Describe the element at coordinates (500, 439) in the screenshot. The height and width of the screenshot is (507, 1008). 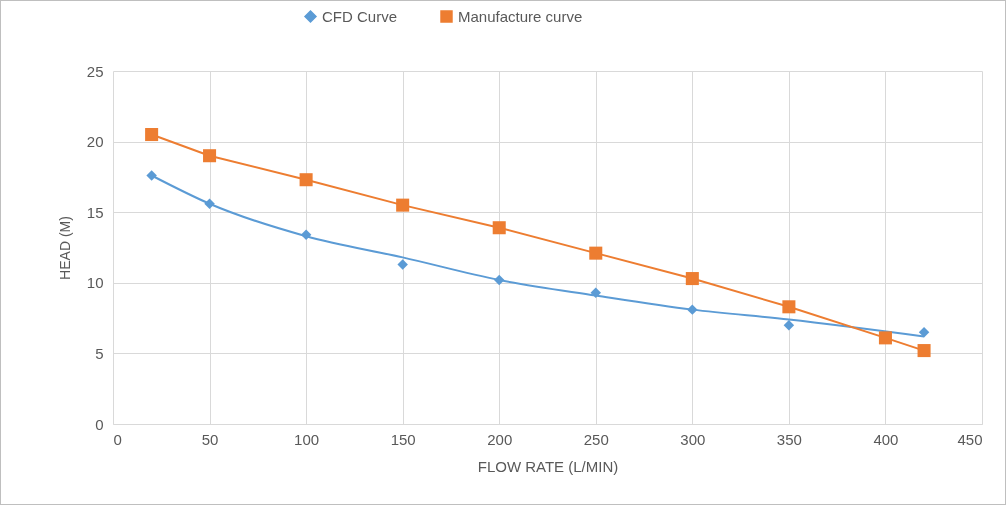
I see `x-tick-label: 200` at that location.